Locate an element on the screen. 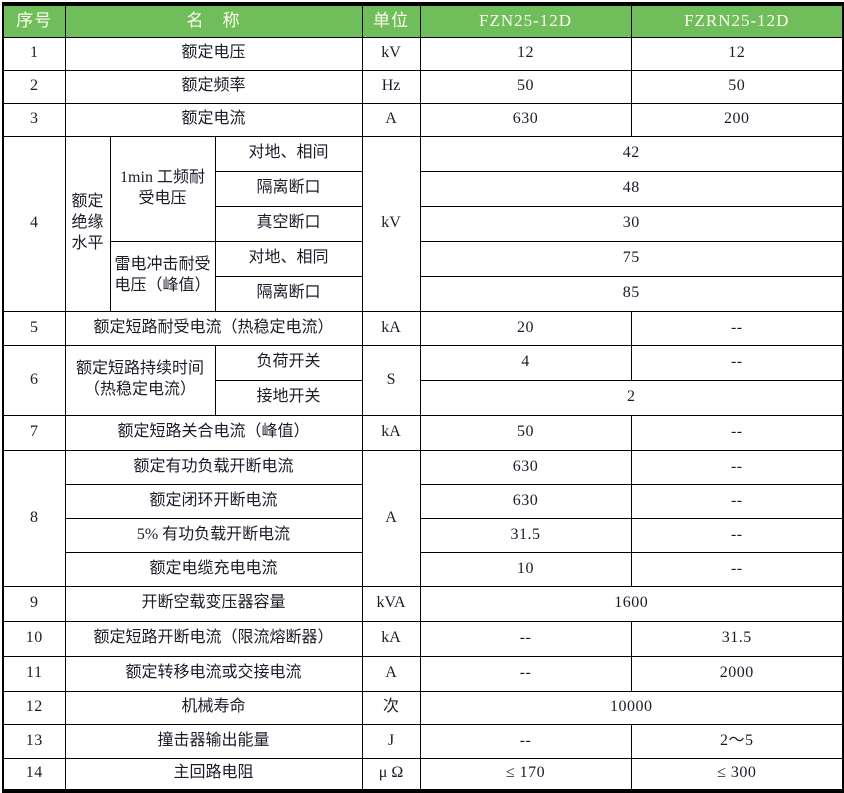 The image size is (844, 793). r10-name: 额定短路开断电流（限流熔断器） is located at coordinates (213, 638).